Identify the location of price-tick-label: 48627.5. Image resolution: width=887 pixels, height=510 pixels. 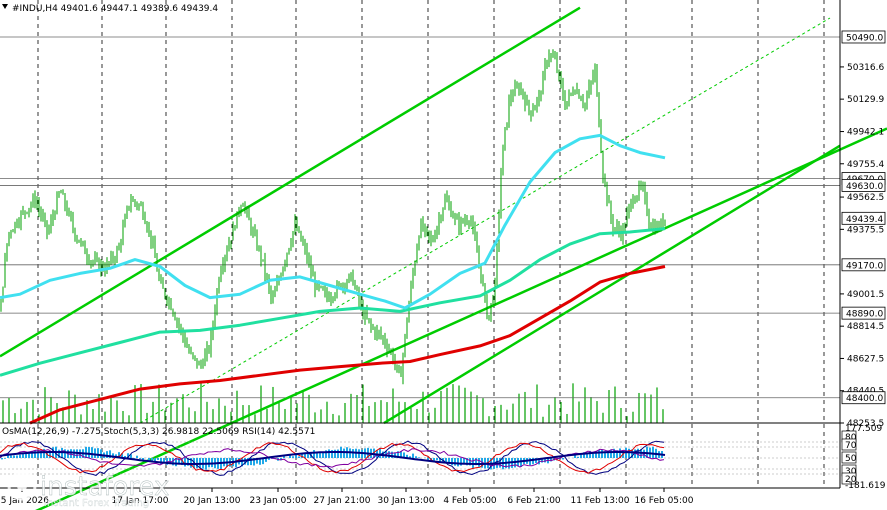
(865, 359).